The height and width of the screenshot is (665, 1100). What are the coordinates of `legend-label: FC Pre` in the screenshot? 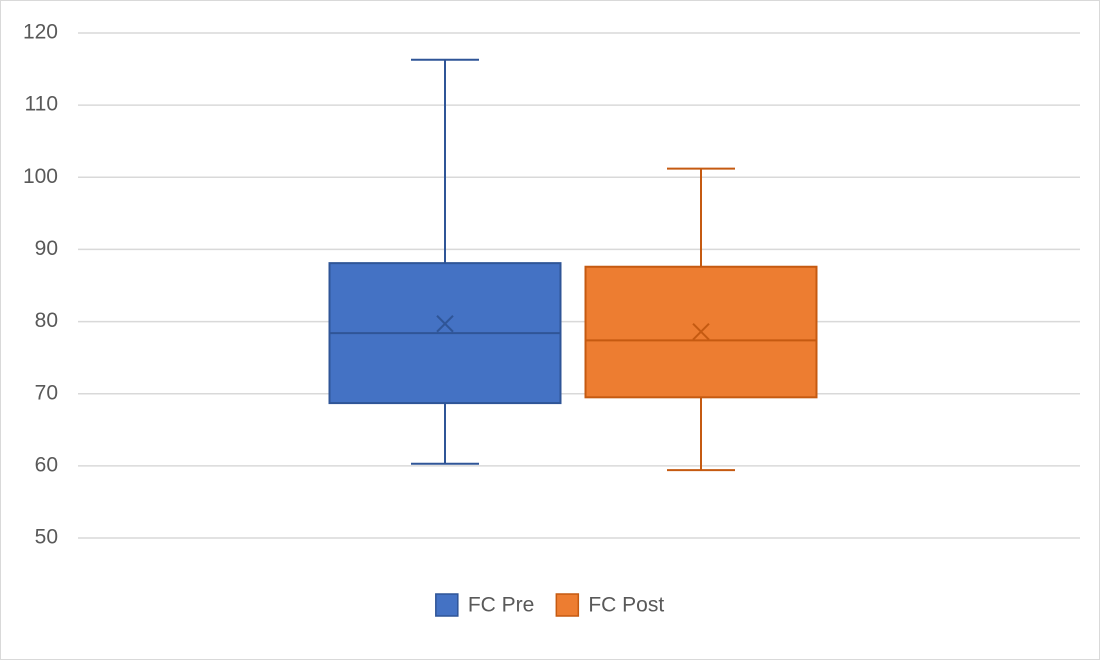 It's located at (501, 605).